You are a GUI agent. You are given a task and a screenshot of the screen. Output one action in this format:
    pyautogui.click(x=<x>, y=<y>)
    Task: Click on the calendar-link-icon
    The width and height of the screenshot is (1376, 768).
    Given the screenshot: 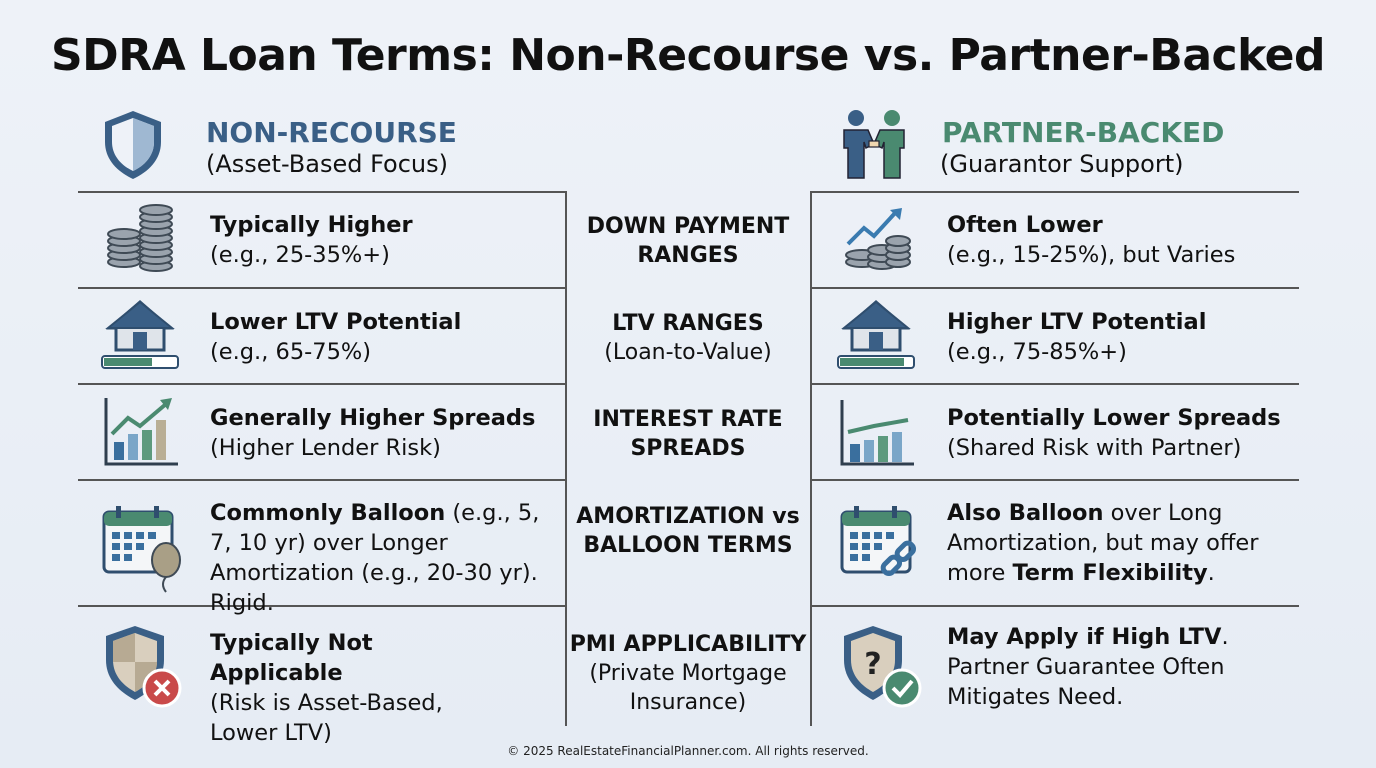 What is the action you would take?
    pyautogui.click(x=880, y=546)
    